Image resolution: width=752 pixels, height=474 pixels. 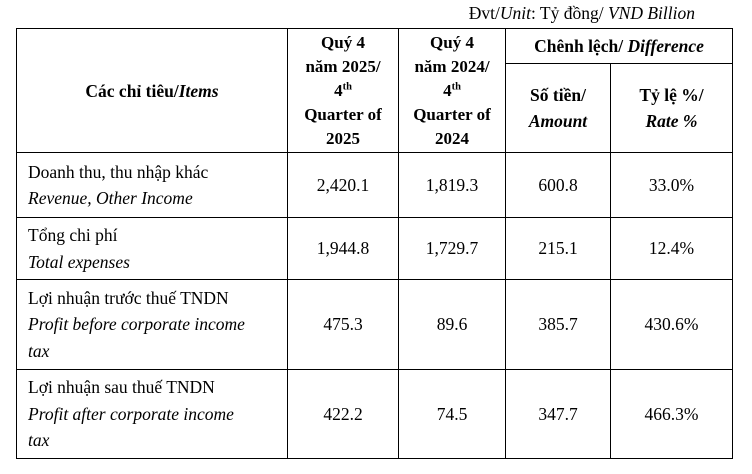 What do you see at coordinates (671, 95) in the screenshot?
I see `rate-vi: Tỷ lệ %/` at bounding box center [671, 95].